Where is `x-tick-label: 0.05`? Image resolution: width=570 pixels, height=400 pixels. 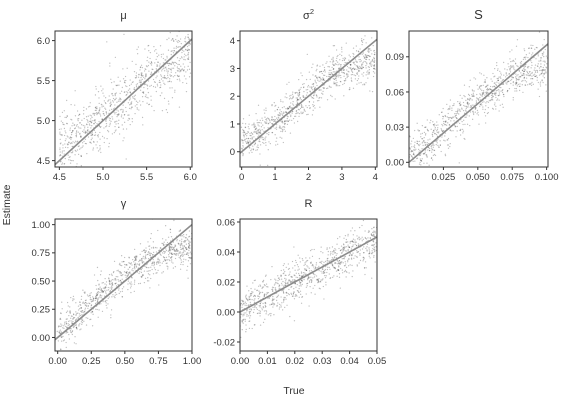 x-tick-label: 0.05 is located at coordinates (377, 361).